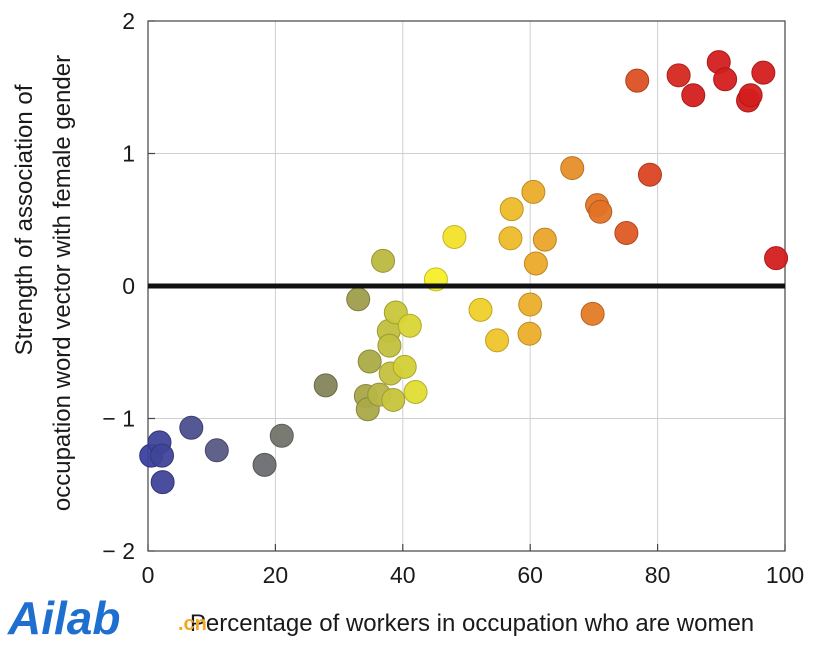  Describe the element at coordinates (785, 575) in the screenshot. I see `x-tick-label: 100` at that location.